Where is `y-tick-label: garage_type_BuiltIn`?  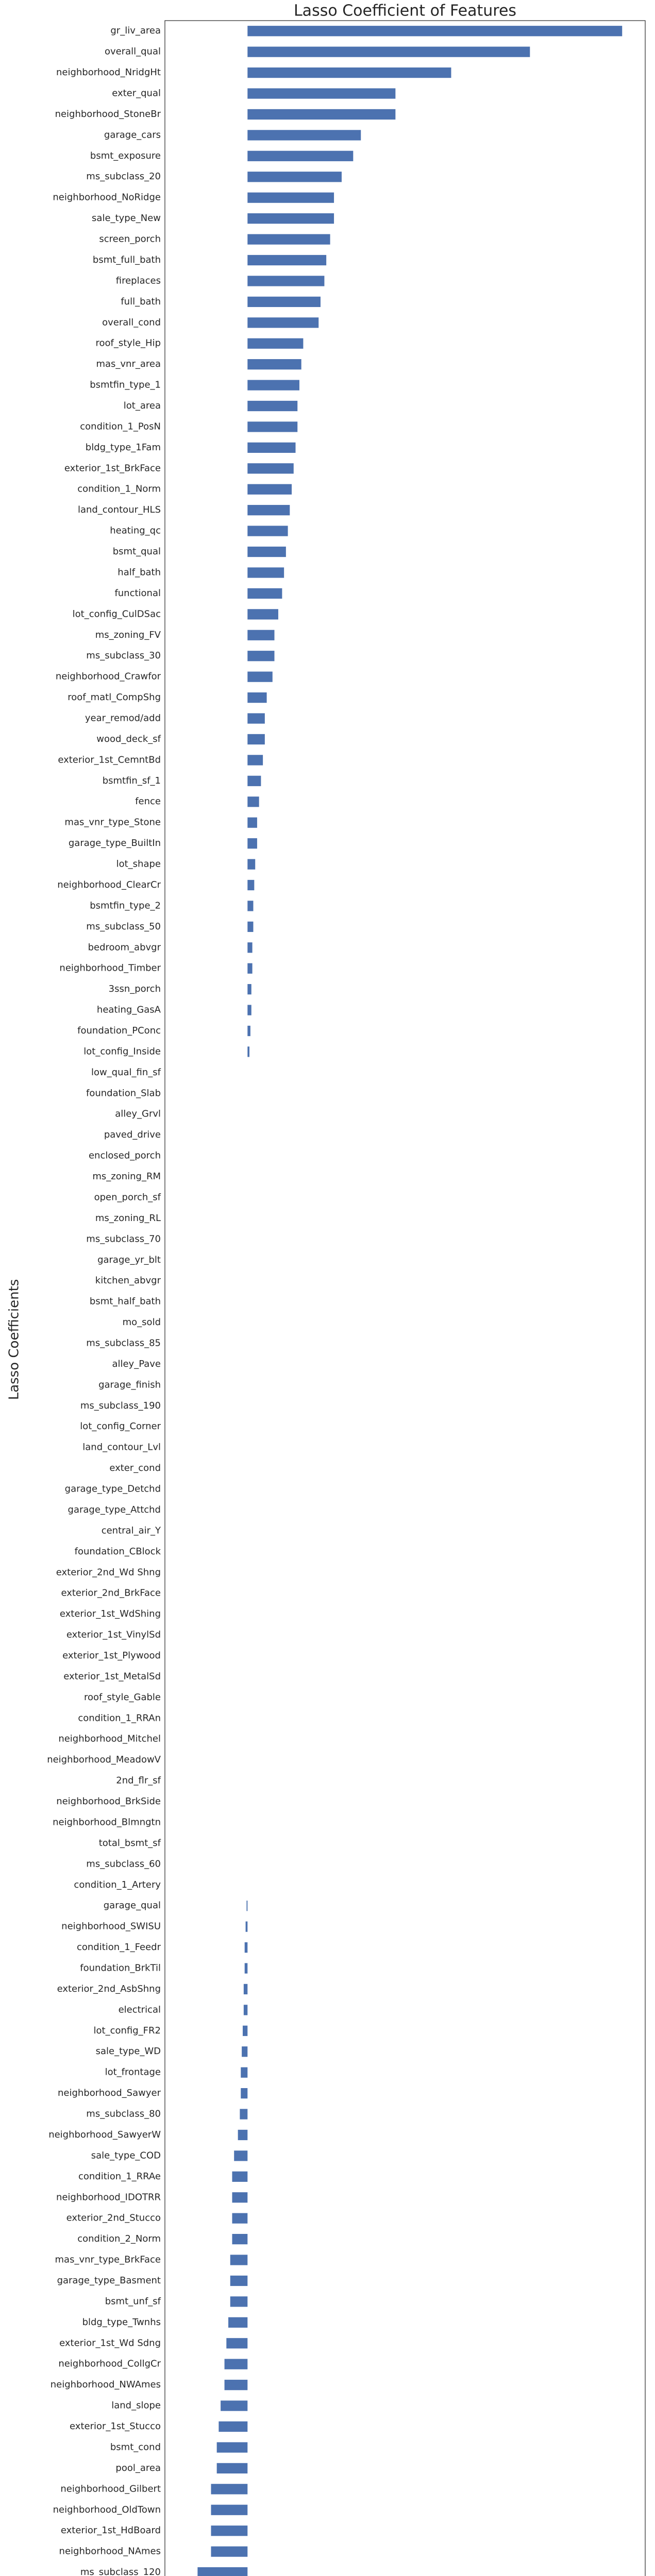 y-tick-label: garage_type_BuiltIn is located at coordinates (115, 843).